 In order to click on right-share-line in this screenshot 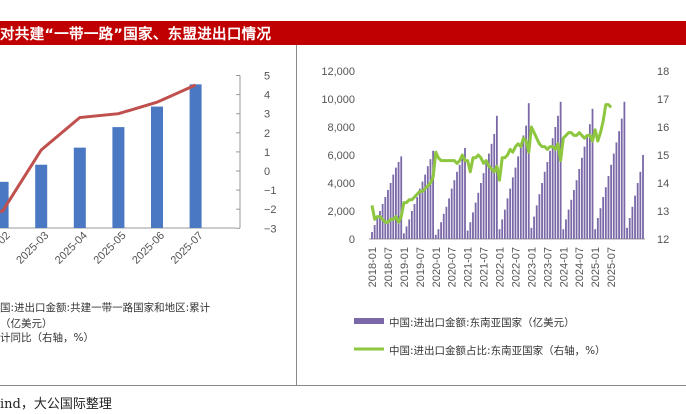, I will do `click(491, 163)`.